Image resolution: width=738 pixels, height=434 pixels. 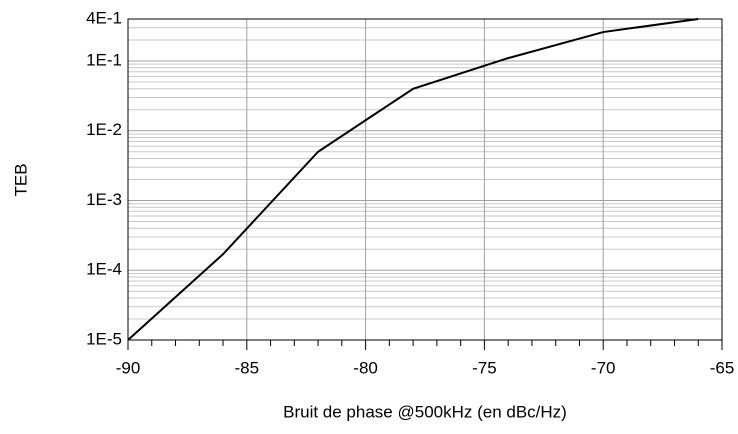 I want to click on x-tick-label: -80, so click(x=365, y=367).